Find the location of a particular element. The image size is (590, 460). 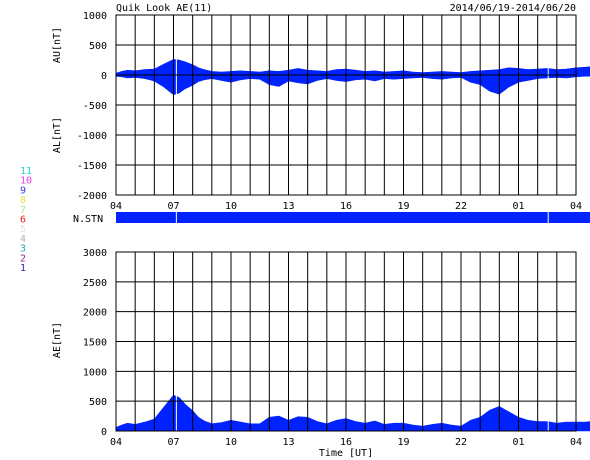

y-tick-label: 1500 is located at coordinates (95, 343).